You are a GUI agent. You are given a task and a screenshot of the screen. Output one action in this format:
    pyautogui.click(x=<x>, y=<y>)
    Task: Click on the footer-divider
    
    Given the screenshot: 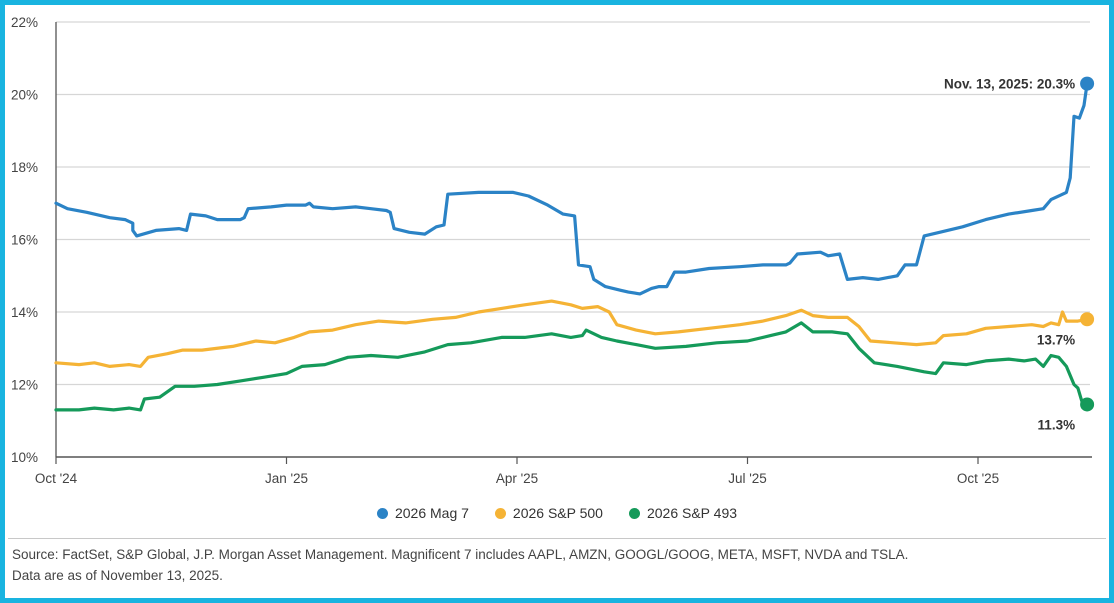 What is the action you would take?
    pyautogui.click(x=557, y=538)
    